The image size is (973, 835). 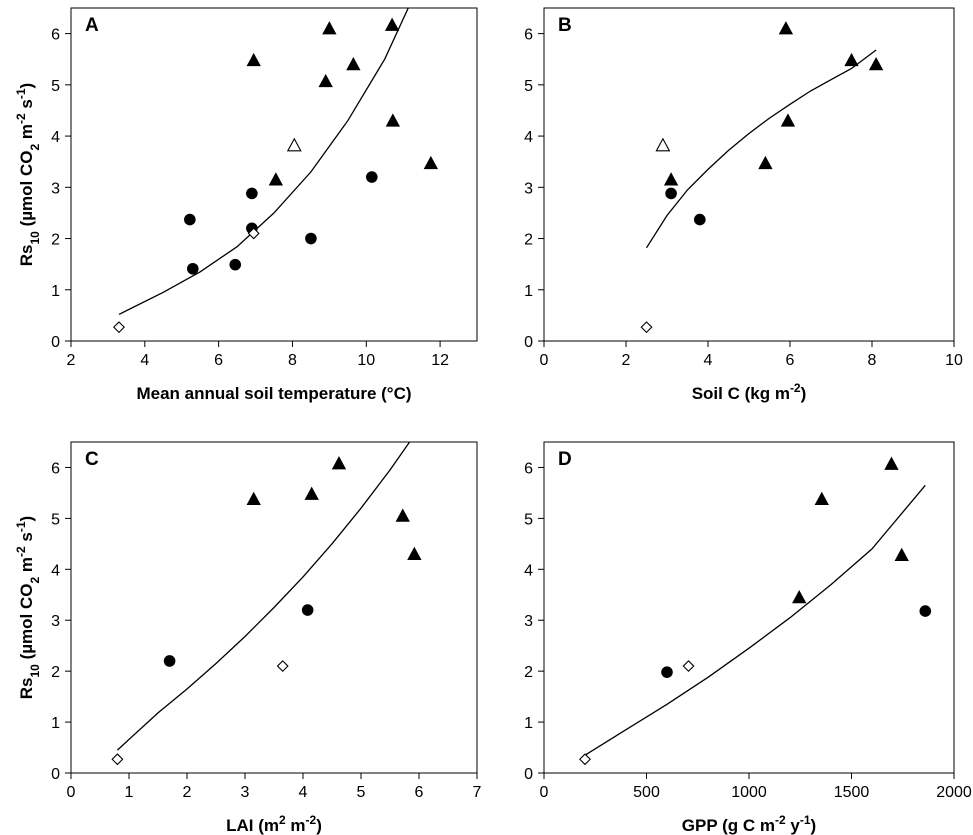 What do you see at coordinates (26, 256) in the screenshot?
I see `ylabel-main: Rs` at bounding box center [26, 256].